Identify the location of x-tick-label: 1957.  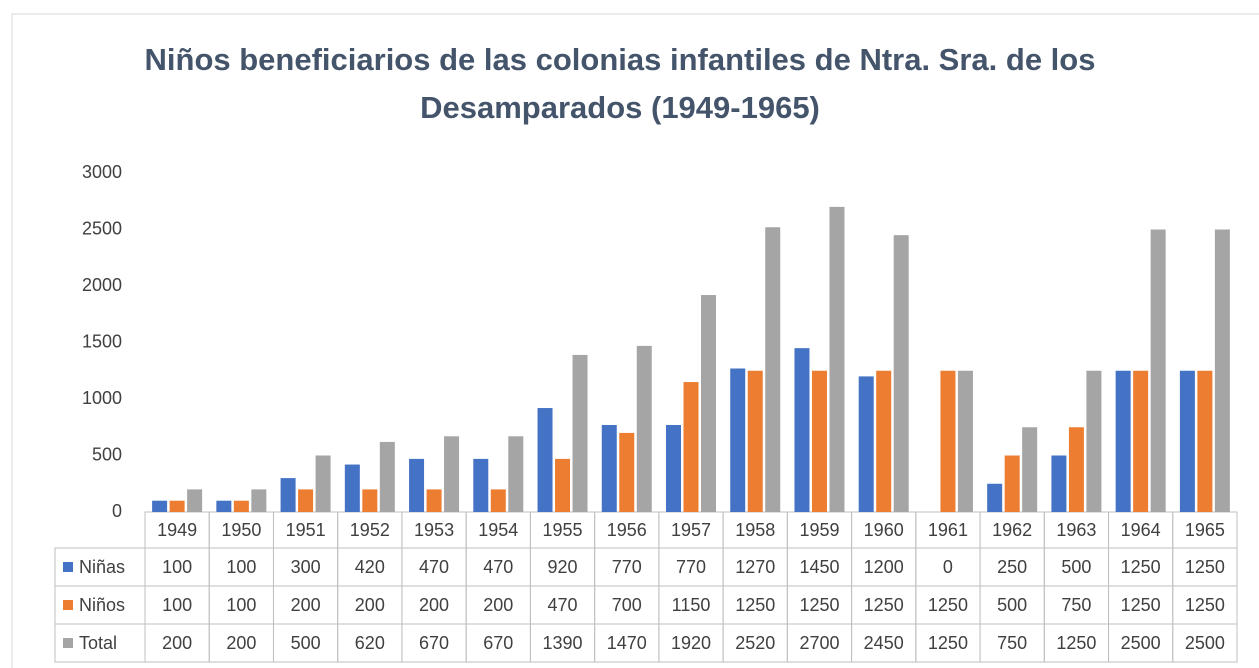
(691, 530).